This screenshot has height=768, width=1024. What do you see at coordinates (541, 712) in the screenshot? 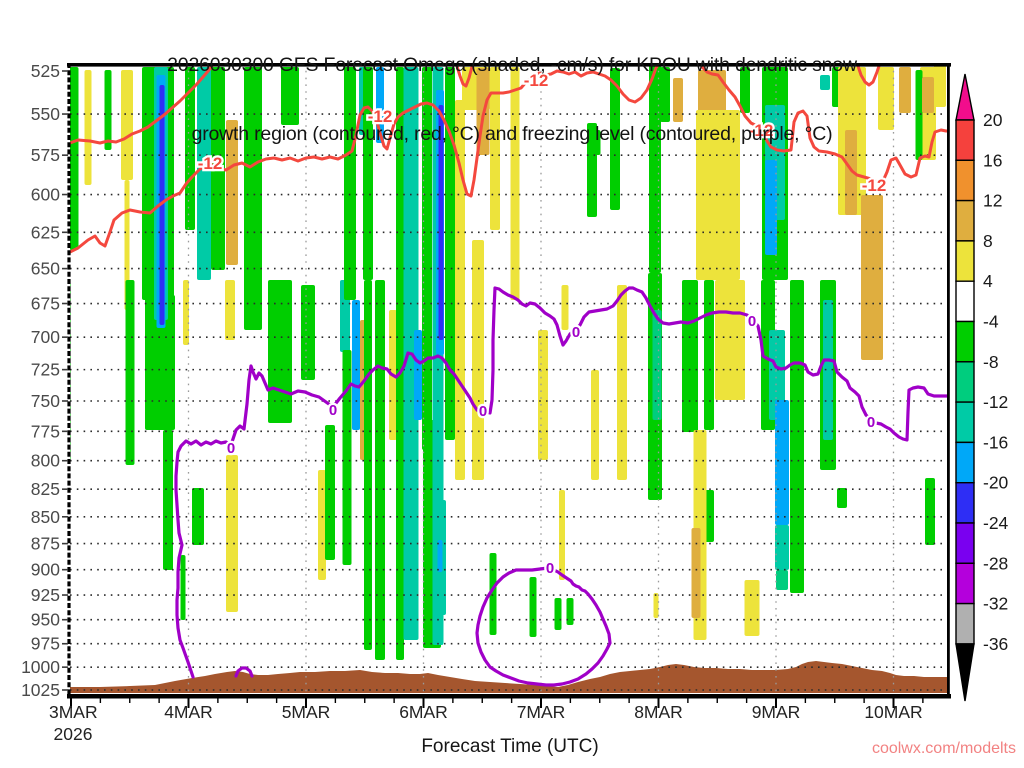
I see `x-tick-label: 7MAR` at bounding box center [541, 712].